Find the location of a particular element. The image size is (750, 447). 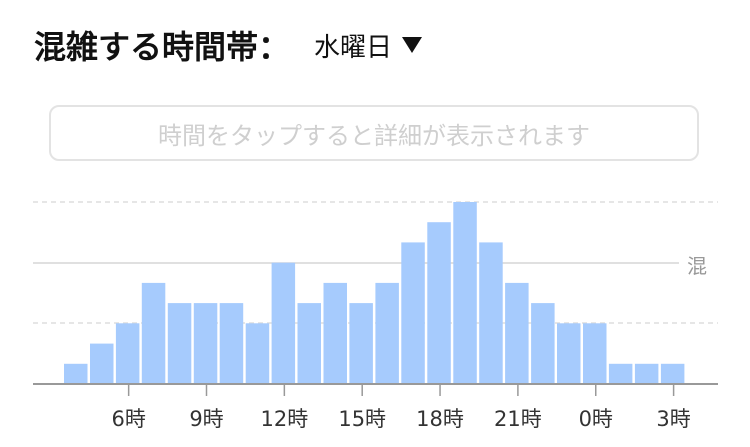

tick-label: 15時 is located at coordinates (362, 419).